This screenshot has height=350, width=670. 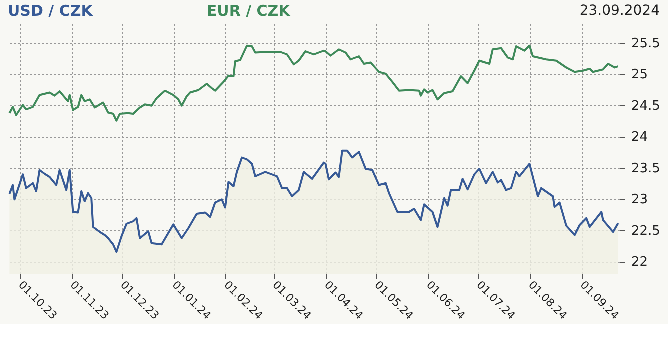 I want to click on text: EUR / CZK, so click(x=249, y=11).